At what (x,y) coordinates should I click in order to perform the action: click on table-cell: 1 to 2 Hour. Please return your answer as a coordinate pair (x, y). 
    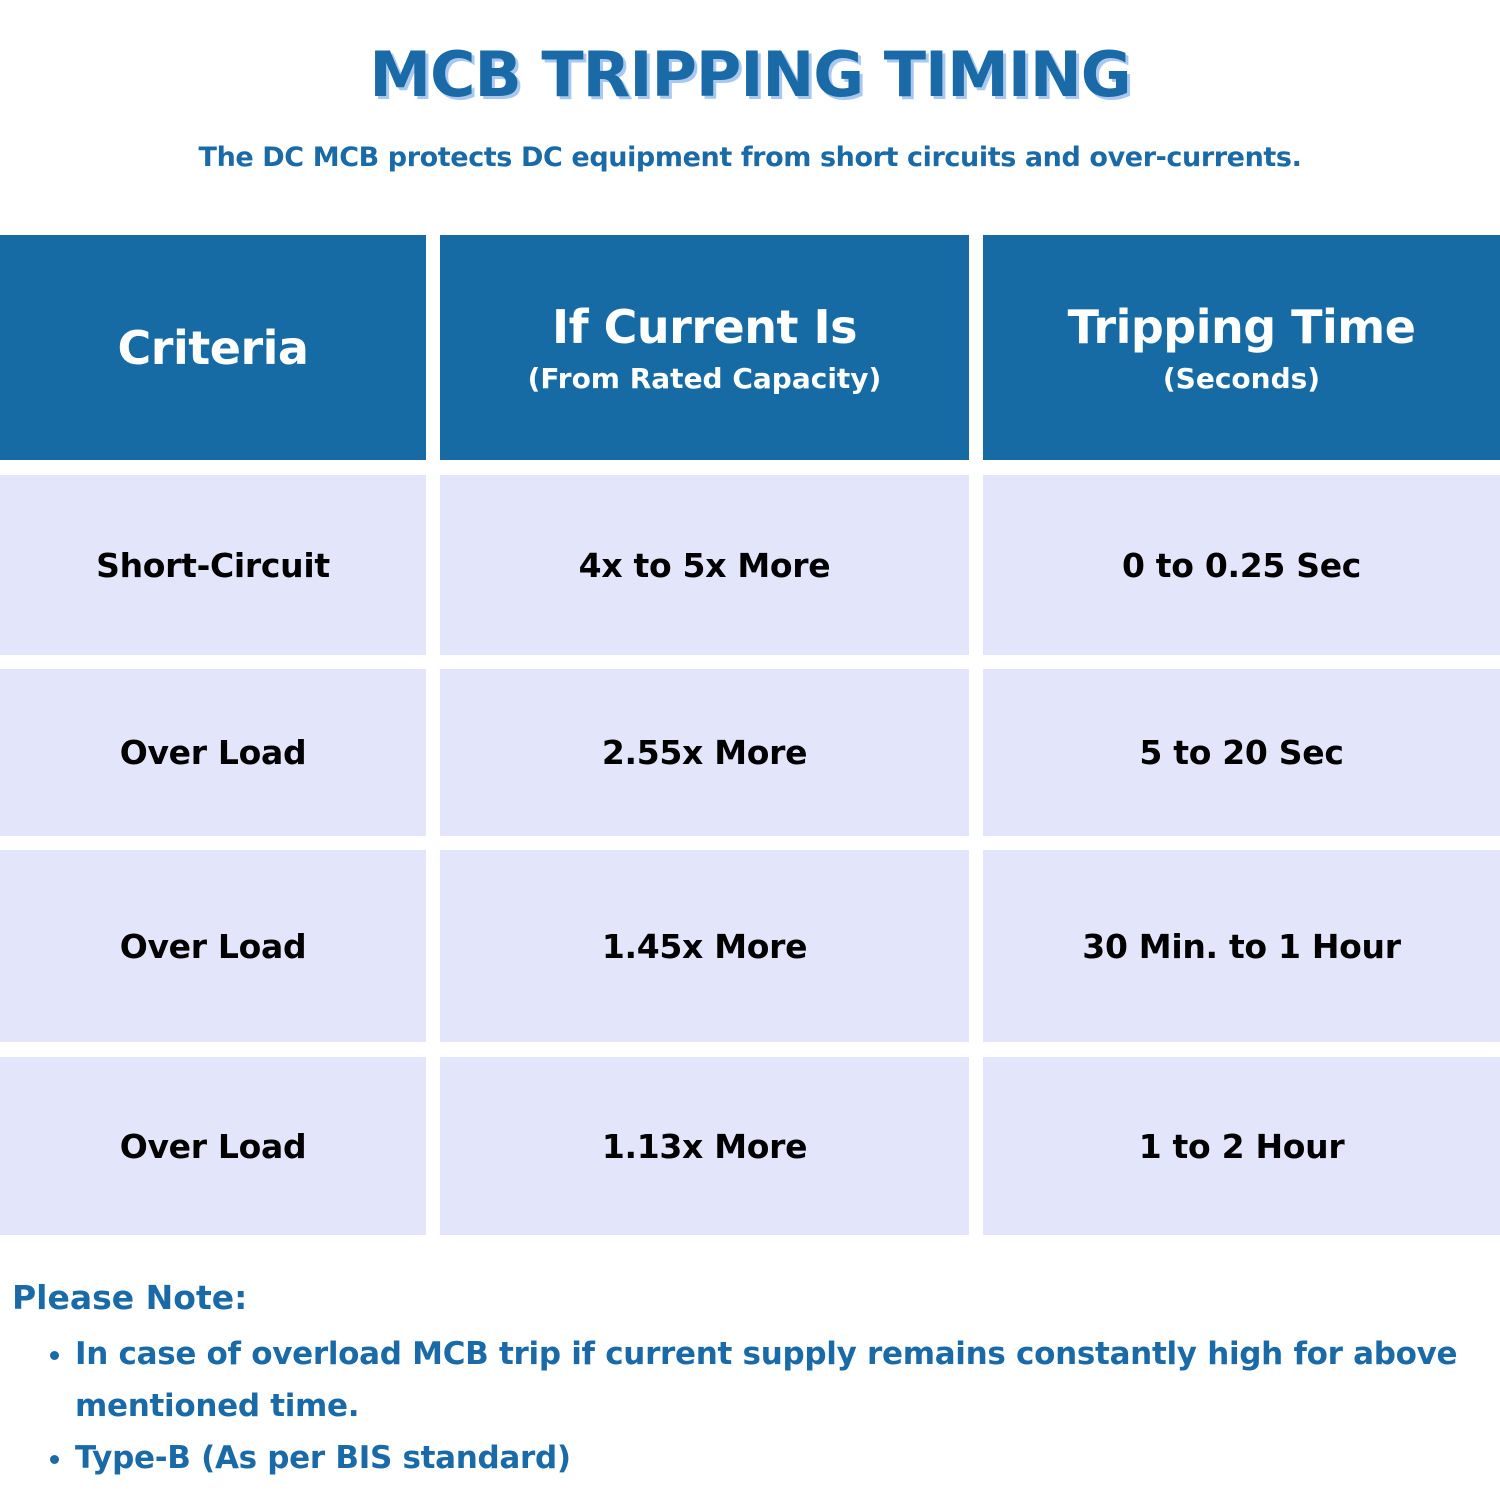
    Looking at the image, I should click on (1241, 1146).